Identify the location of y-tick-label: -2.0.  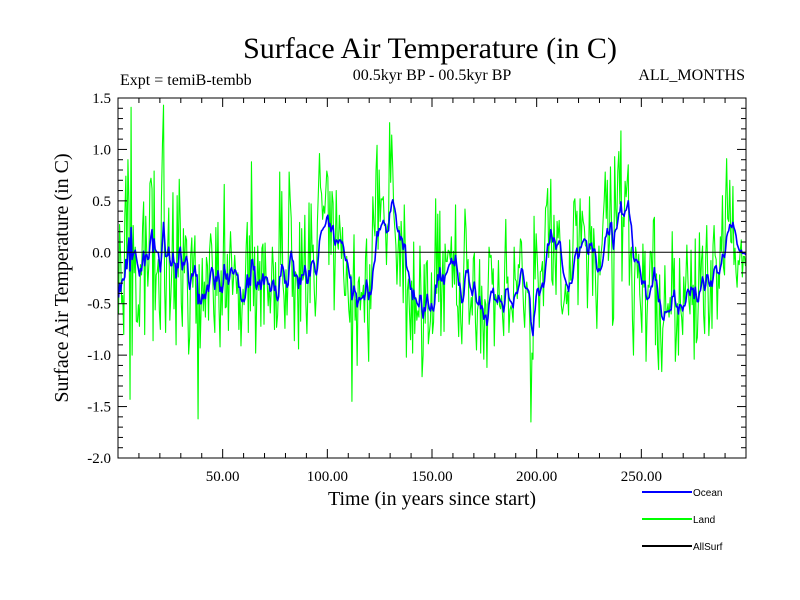
(99, 459).